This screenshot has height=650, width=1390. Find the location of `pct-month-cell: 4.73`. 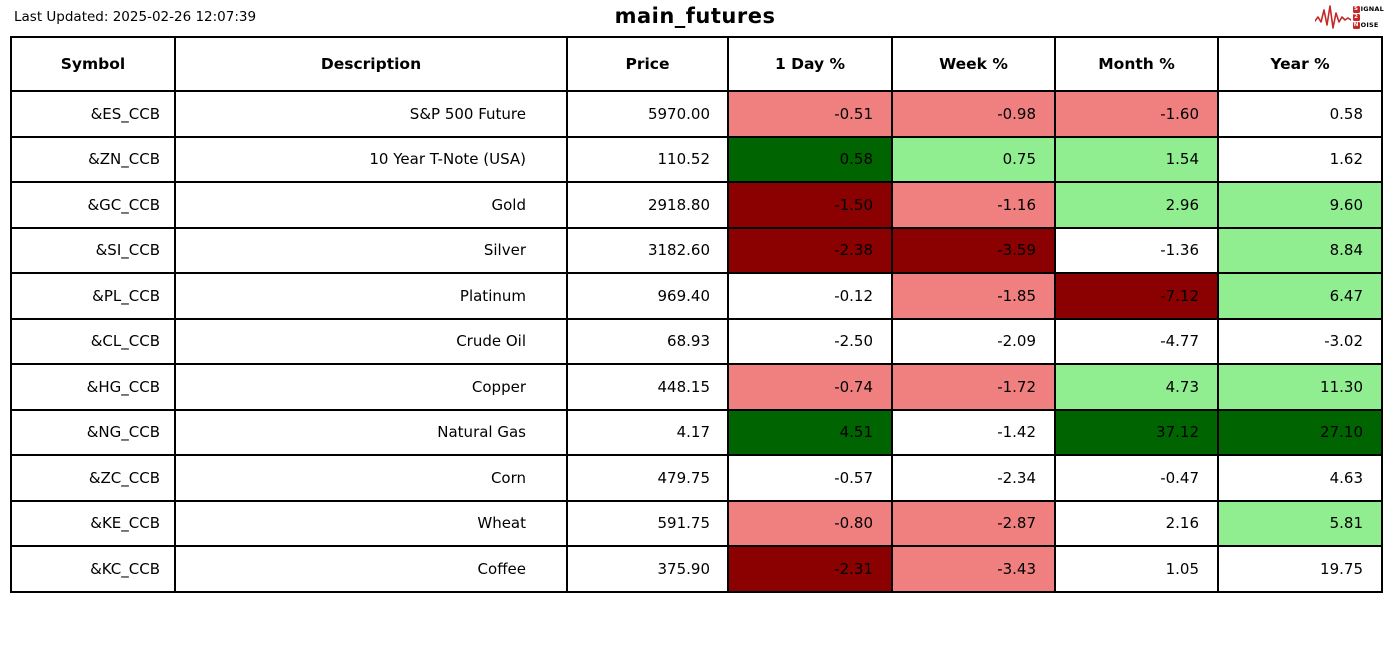

pct-month-cell: 4.73 is located at coordinates (1136, 387).